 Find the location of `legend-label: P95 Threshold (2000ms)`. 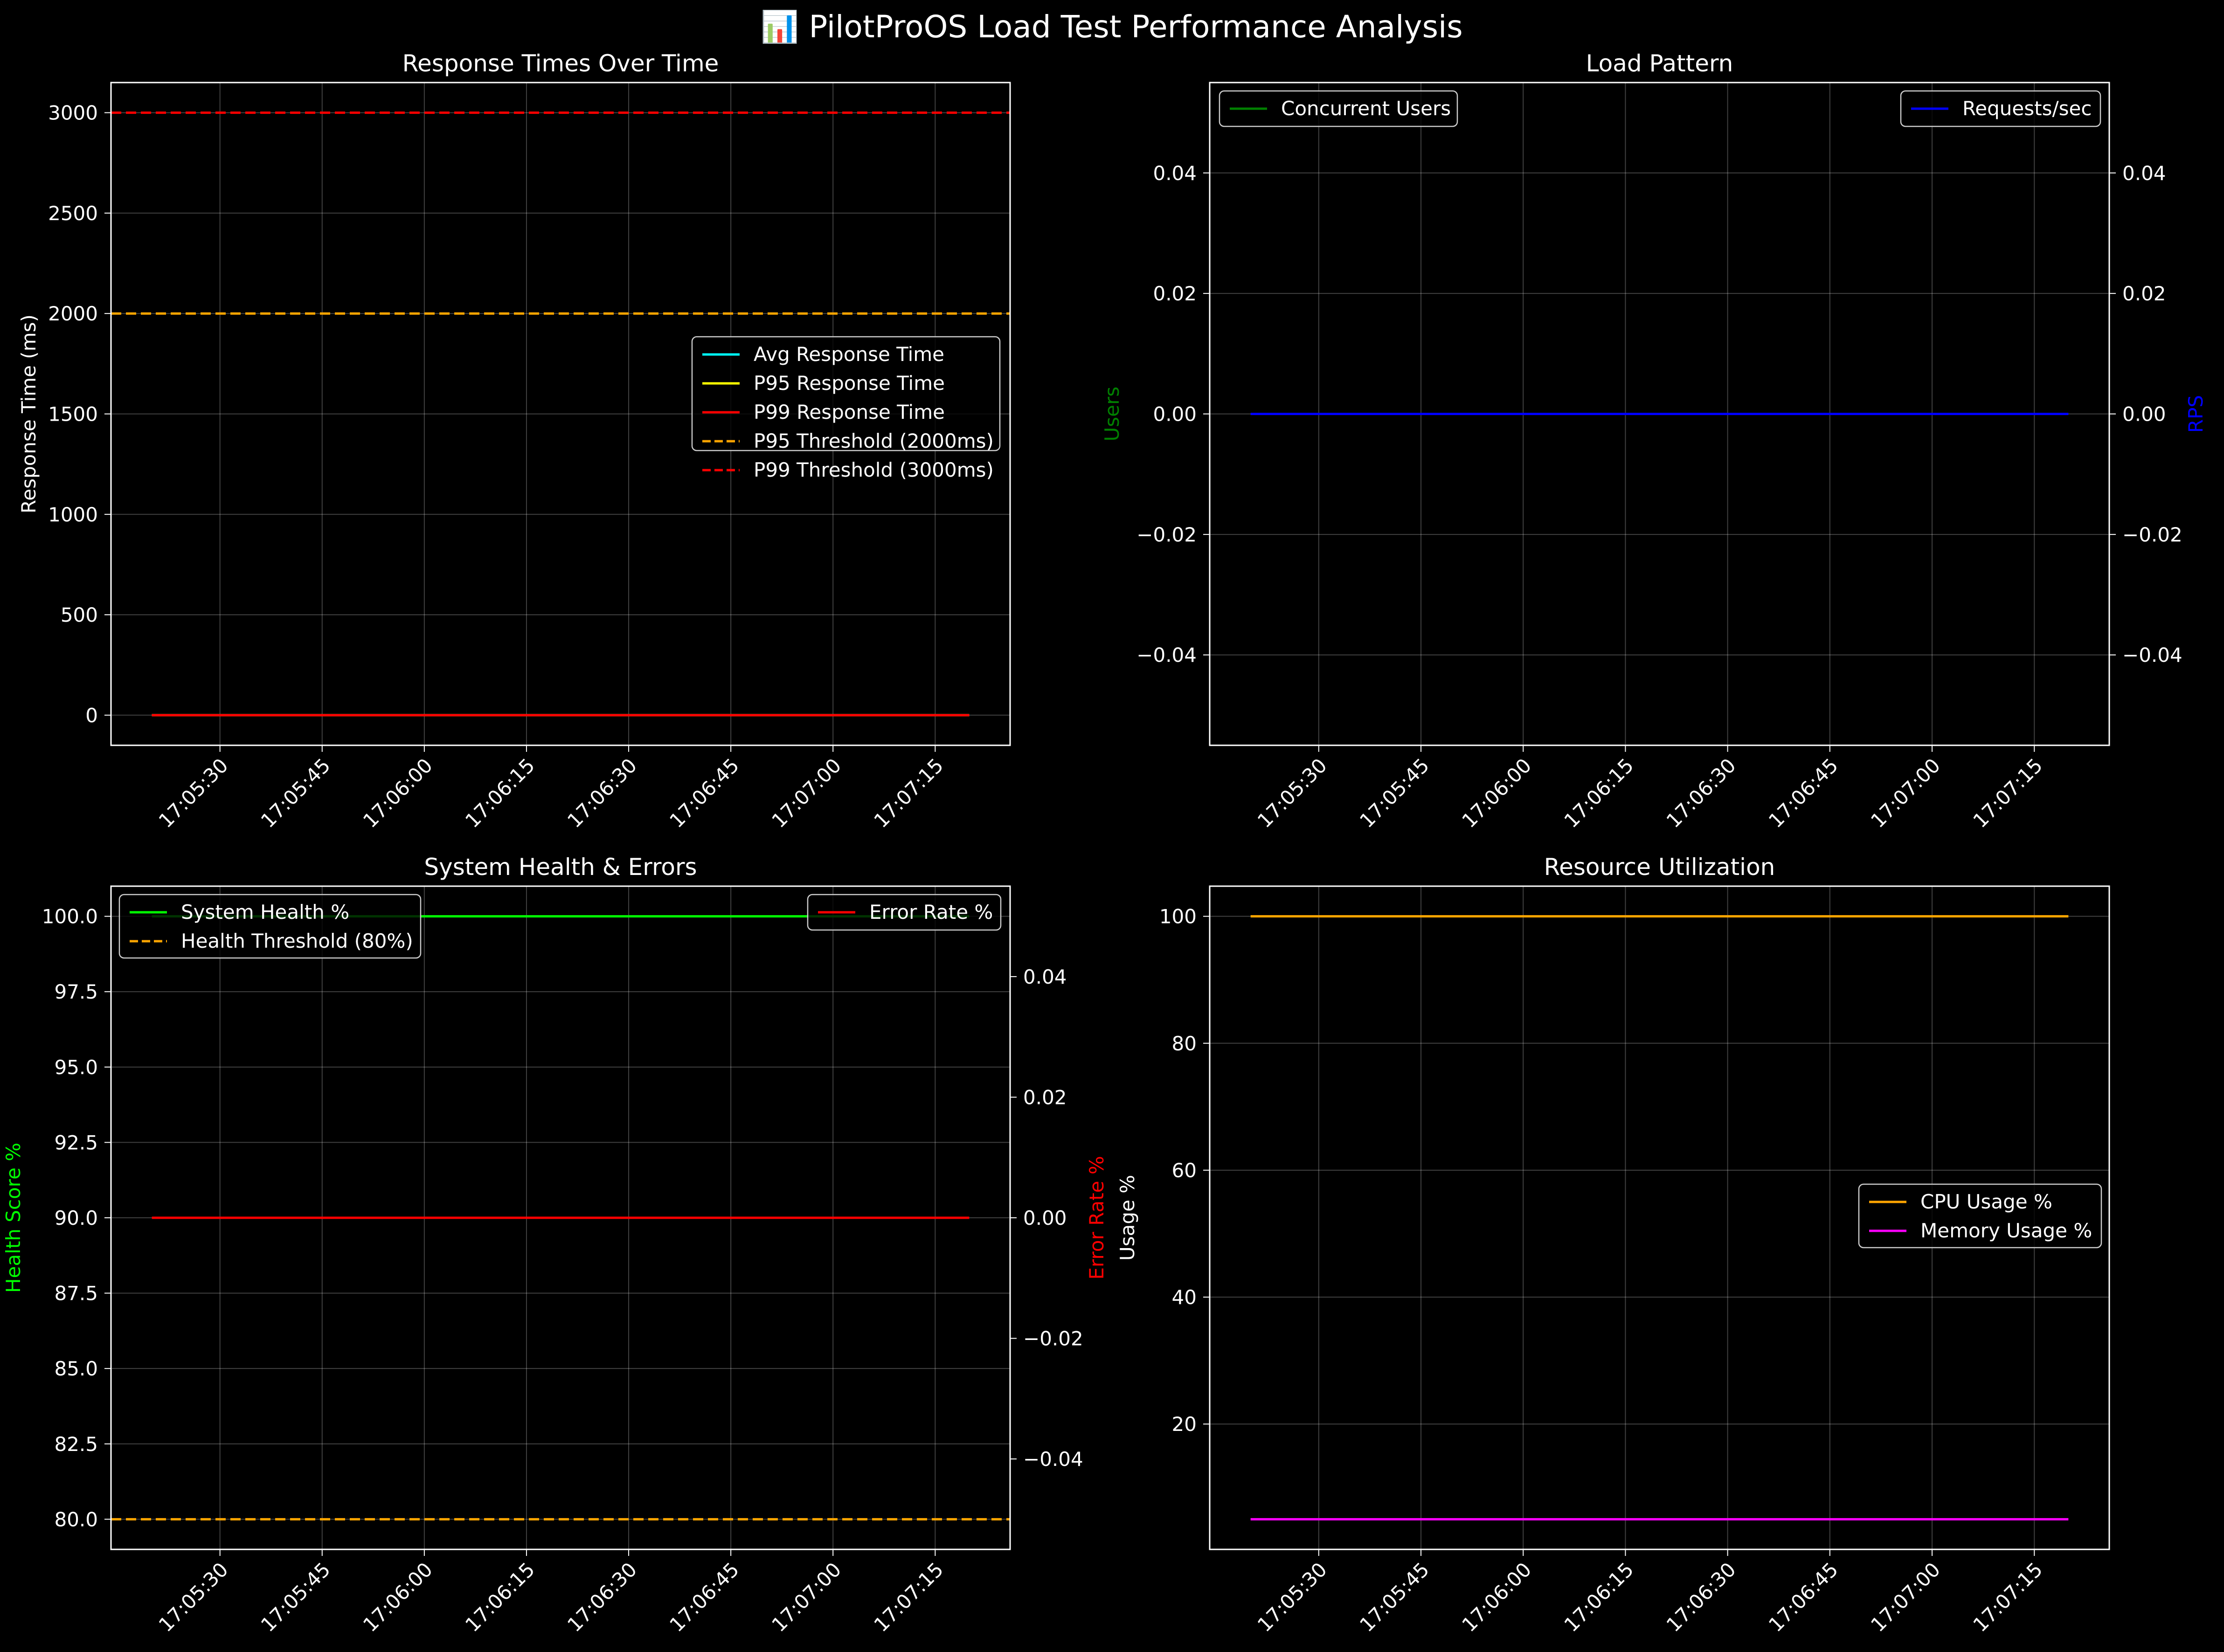

legend-label: P95 Threshold (2000ms) is located at coordinates (874, 441).